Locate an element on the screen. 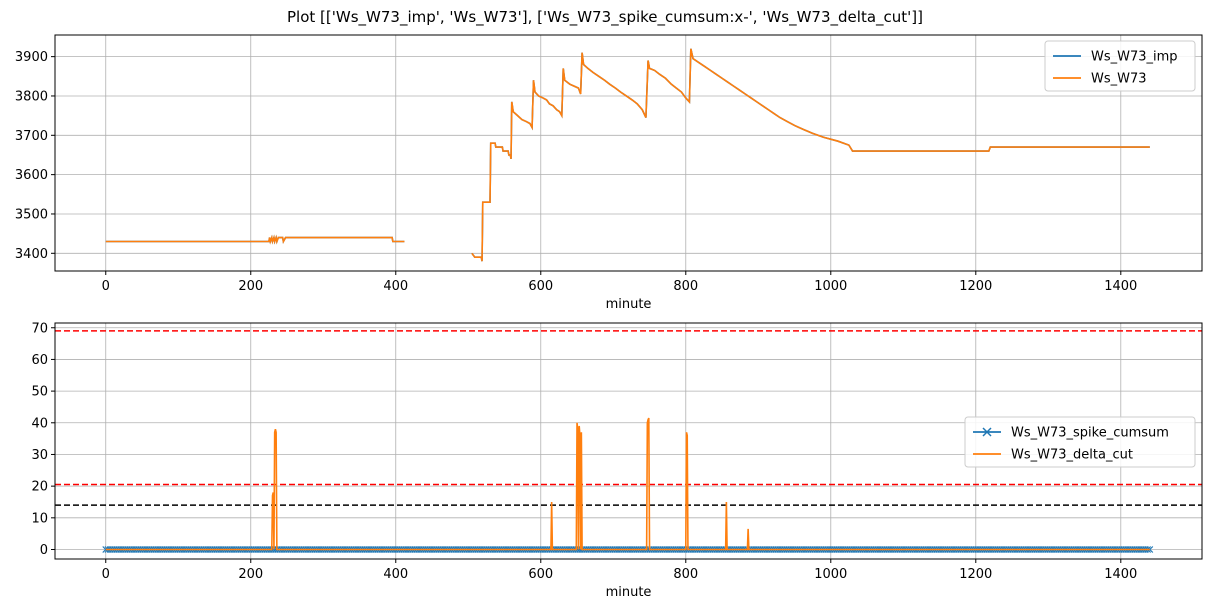  legend: Ws_W73_imp Ws_W73 is located at coordinates (1120, 66).